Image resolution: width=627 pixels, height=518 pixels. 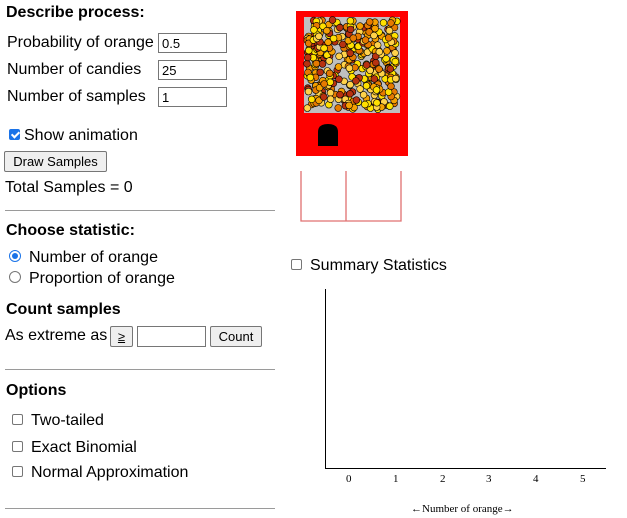 What do you see at coordinates (75, 12) in the screenshot?
I see `describe-process-heading: Describe process:` at bounding box center [75, 12].